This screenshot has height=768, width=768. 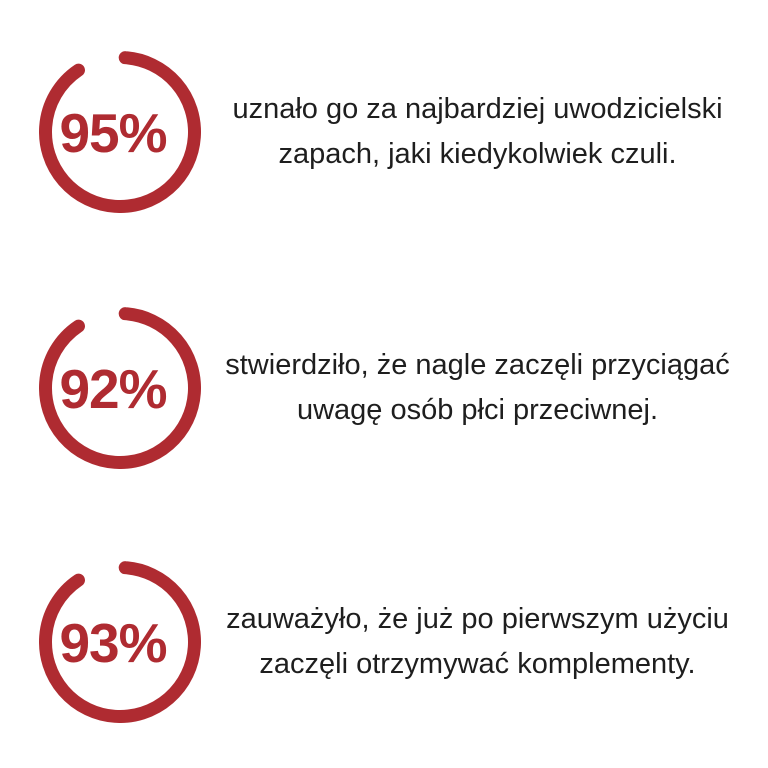 I want to click on percent-value: 92%, so click(x=113, y=389).